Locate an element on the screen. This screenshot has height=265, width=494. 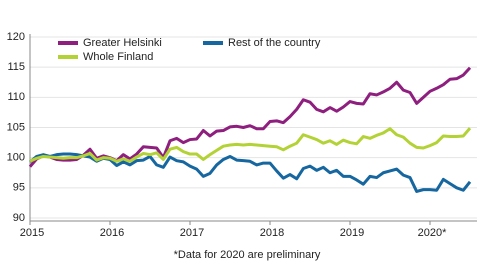
x-tick-label: 2020* is located at coordinates (432, 233).